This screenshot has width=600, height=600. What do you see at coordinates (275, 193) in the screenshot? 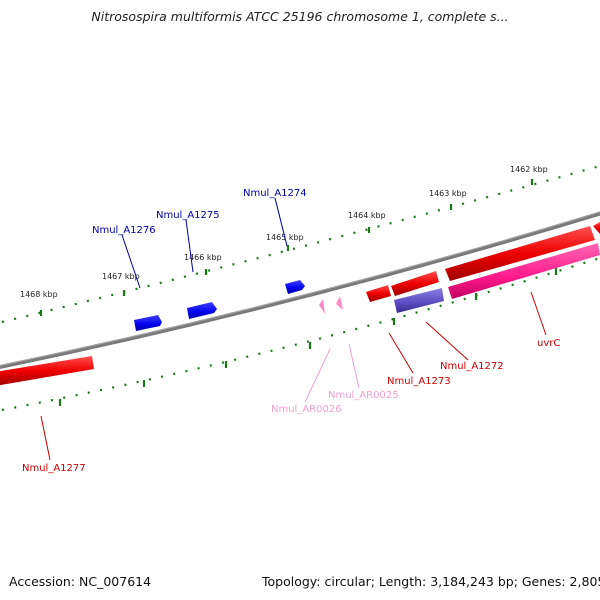
I see `label-Nmul_A1274: Nmul_A1274` at bounding box center [275, 193].